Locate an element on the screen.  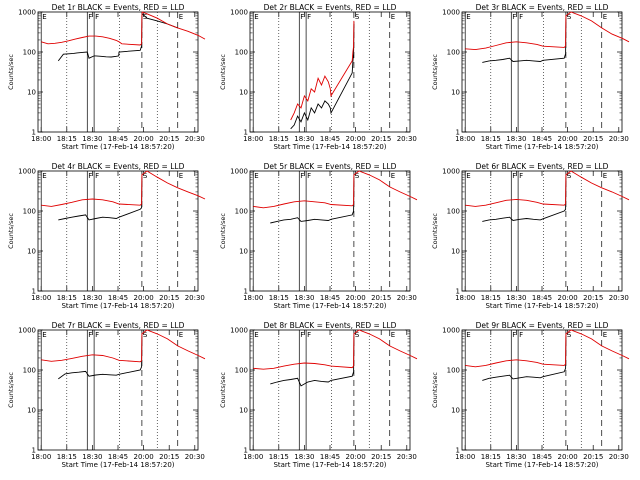
panel-title: Det 6r BLACK = Events, RED = LLD is located at coordinates (542, 166).